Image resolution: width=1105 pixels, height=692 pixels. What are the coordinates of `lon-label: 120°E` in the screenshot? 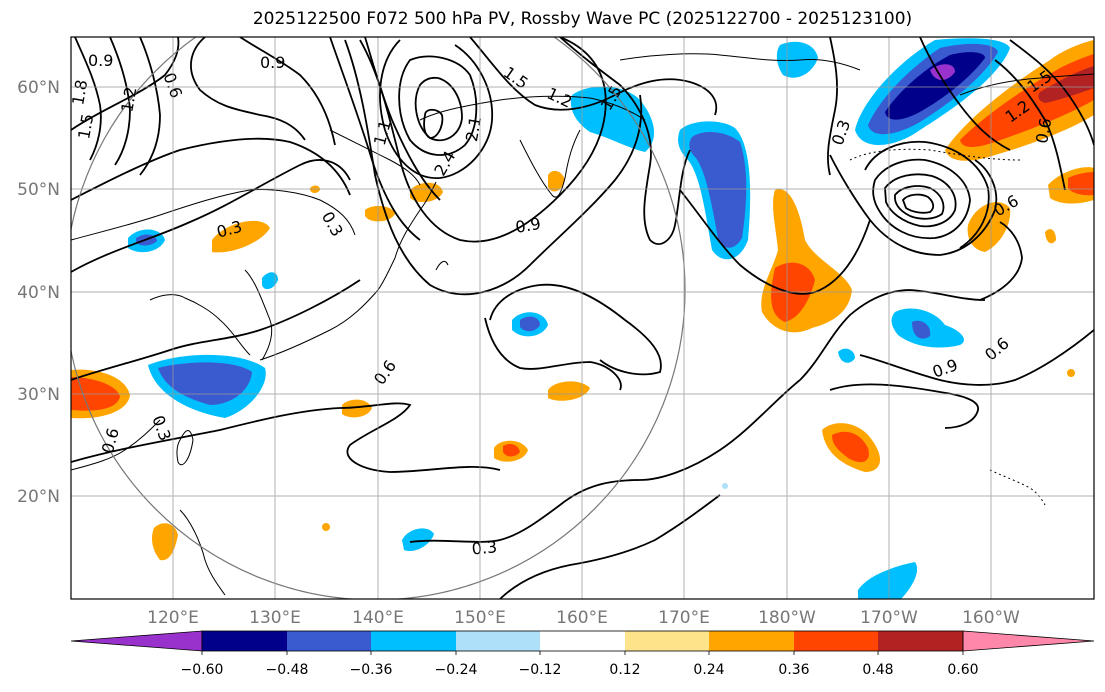 It's located at (173, 618).